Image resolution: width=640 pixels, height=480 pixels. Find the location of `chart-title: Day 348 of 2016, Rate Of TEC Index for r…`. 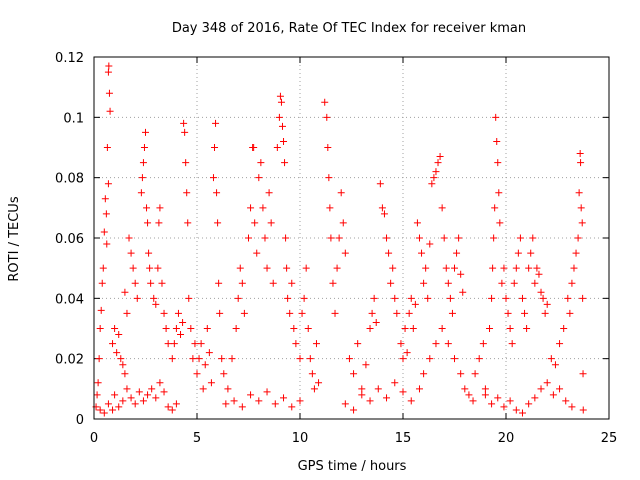

chart-title: Day 348 of 2016, Rate Of TEC Index for r… is located at coordinates (349, 28).